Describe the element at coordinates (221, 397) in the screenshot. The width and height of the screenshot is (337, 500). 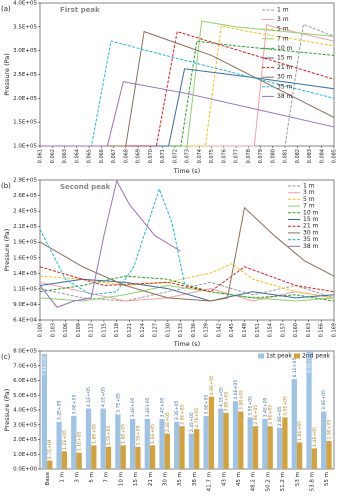
I see `value-label: 4.1E+05` at that location.